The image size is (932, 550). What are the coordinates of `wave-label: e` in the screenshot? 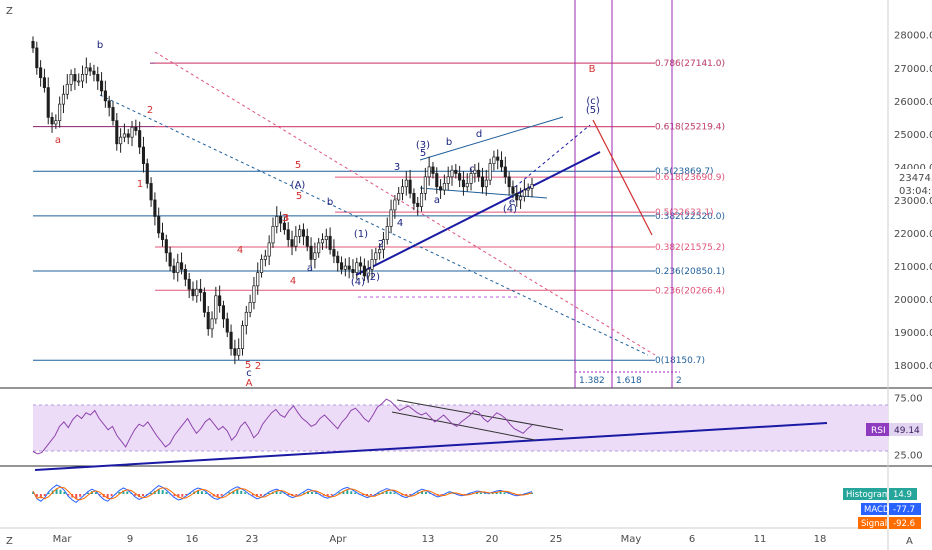 It's located at (512, 202).